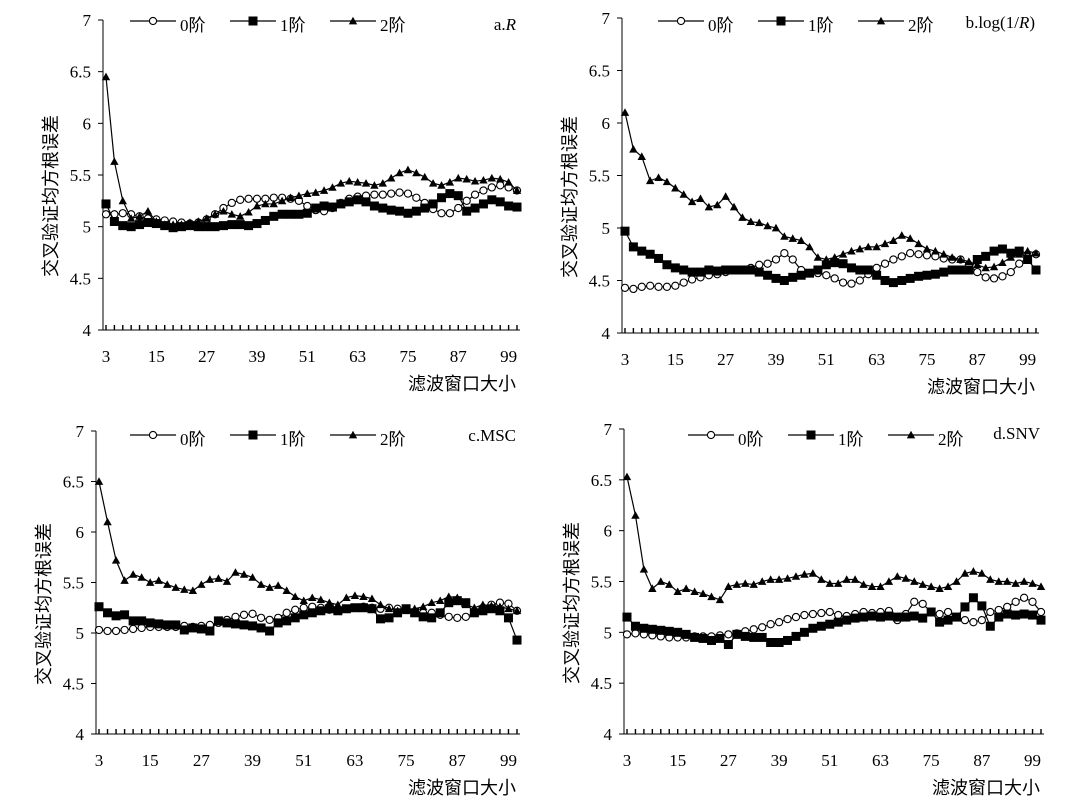  I want to click on y-tick-label: 4, so click(606, 333).